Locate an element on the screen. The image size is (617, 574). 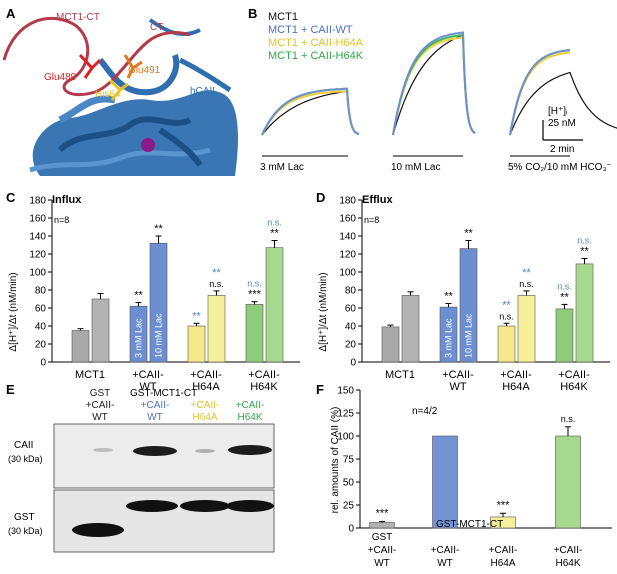
panel-e-letter: E is located at coordinates (10, 389).